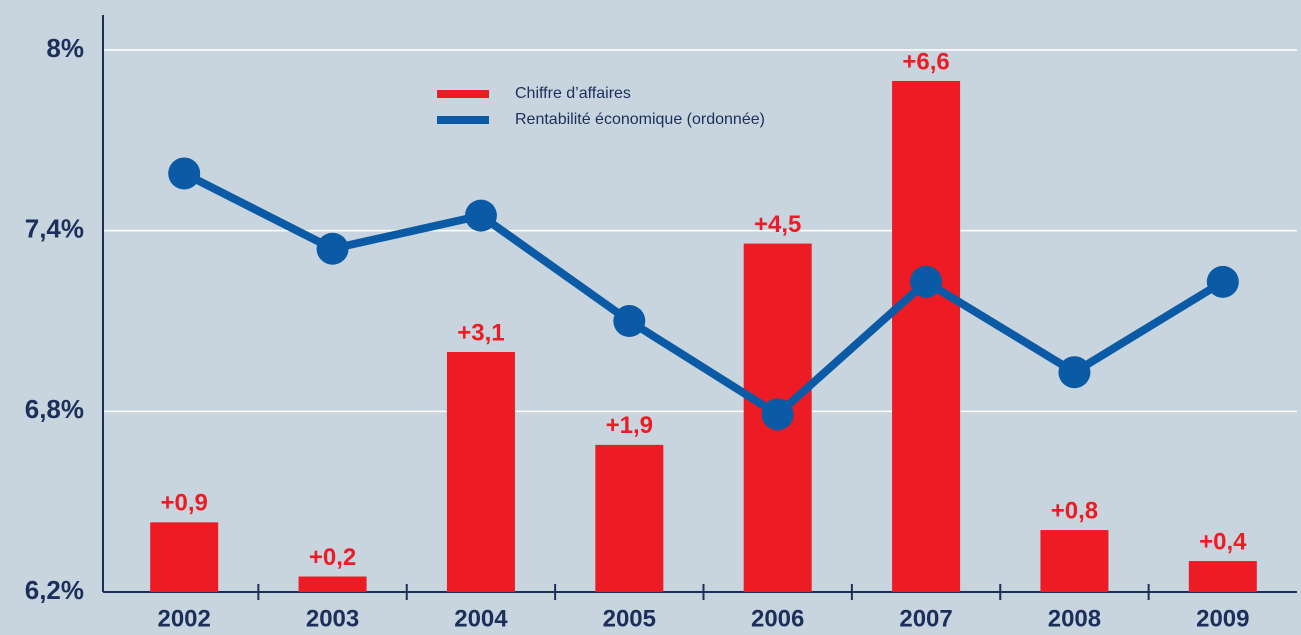  What do you see at coordinates (1074, 618) in the screenshot?
I see `x-tick-label: 2008` at bounding box center [1074, 618].